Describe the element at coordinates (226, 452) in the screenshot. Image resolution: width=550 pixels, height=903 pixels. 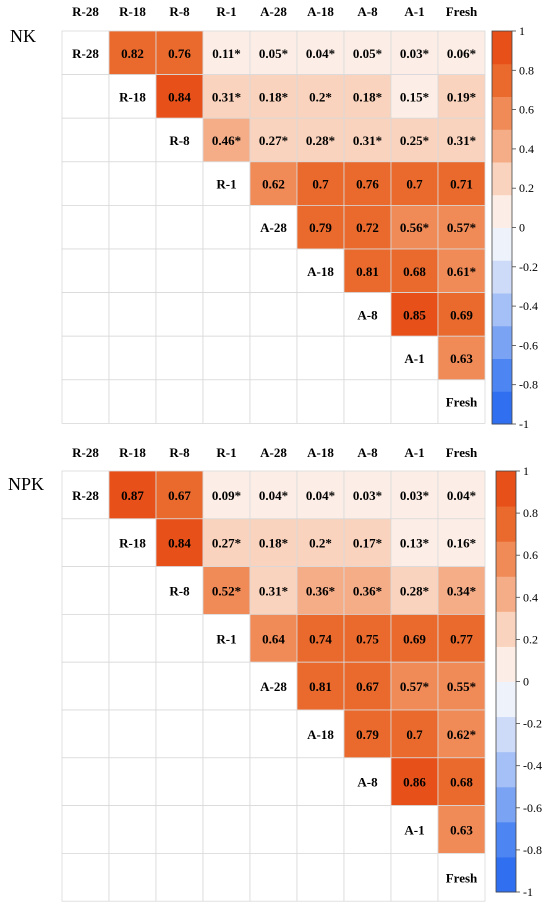
I see `column-label: R-1` at that location.